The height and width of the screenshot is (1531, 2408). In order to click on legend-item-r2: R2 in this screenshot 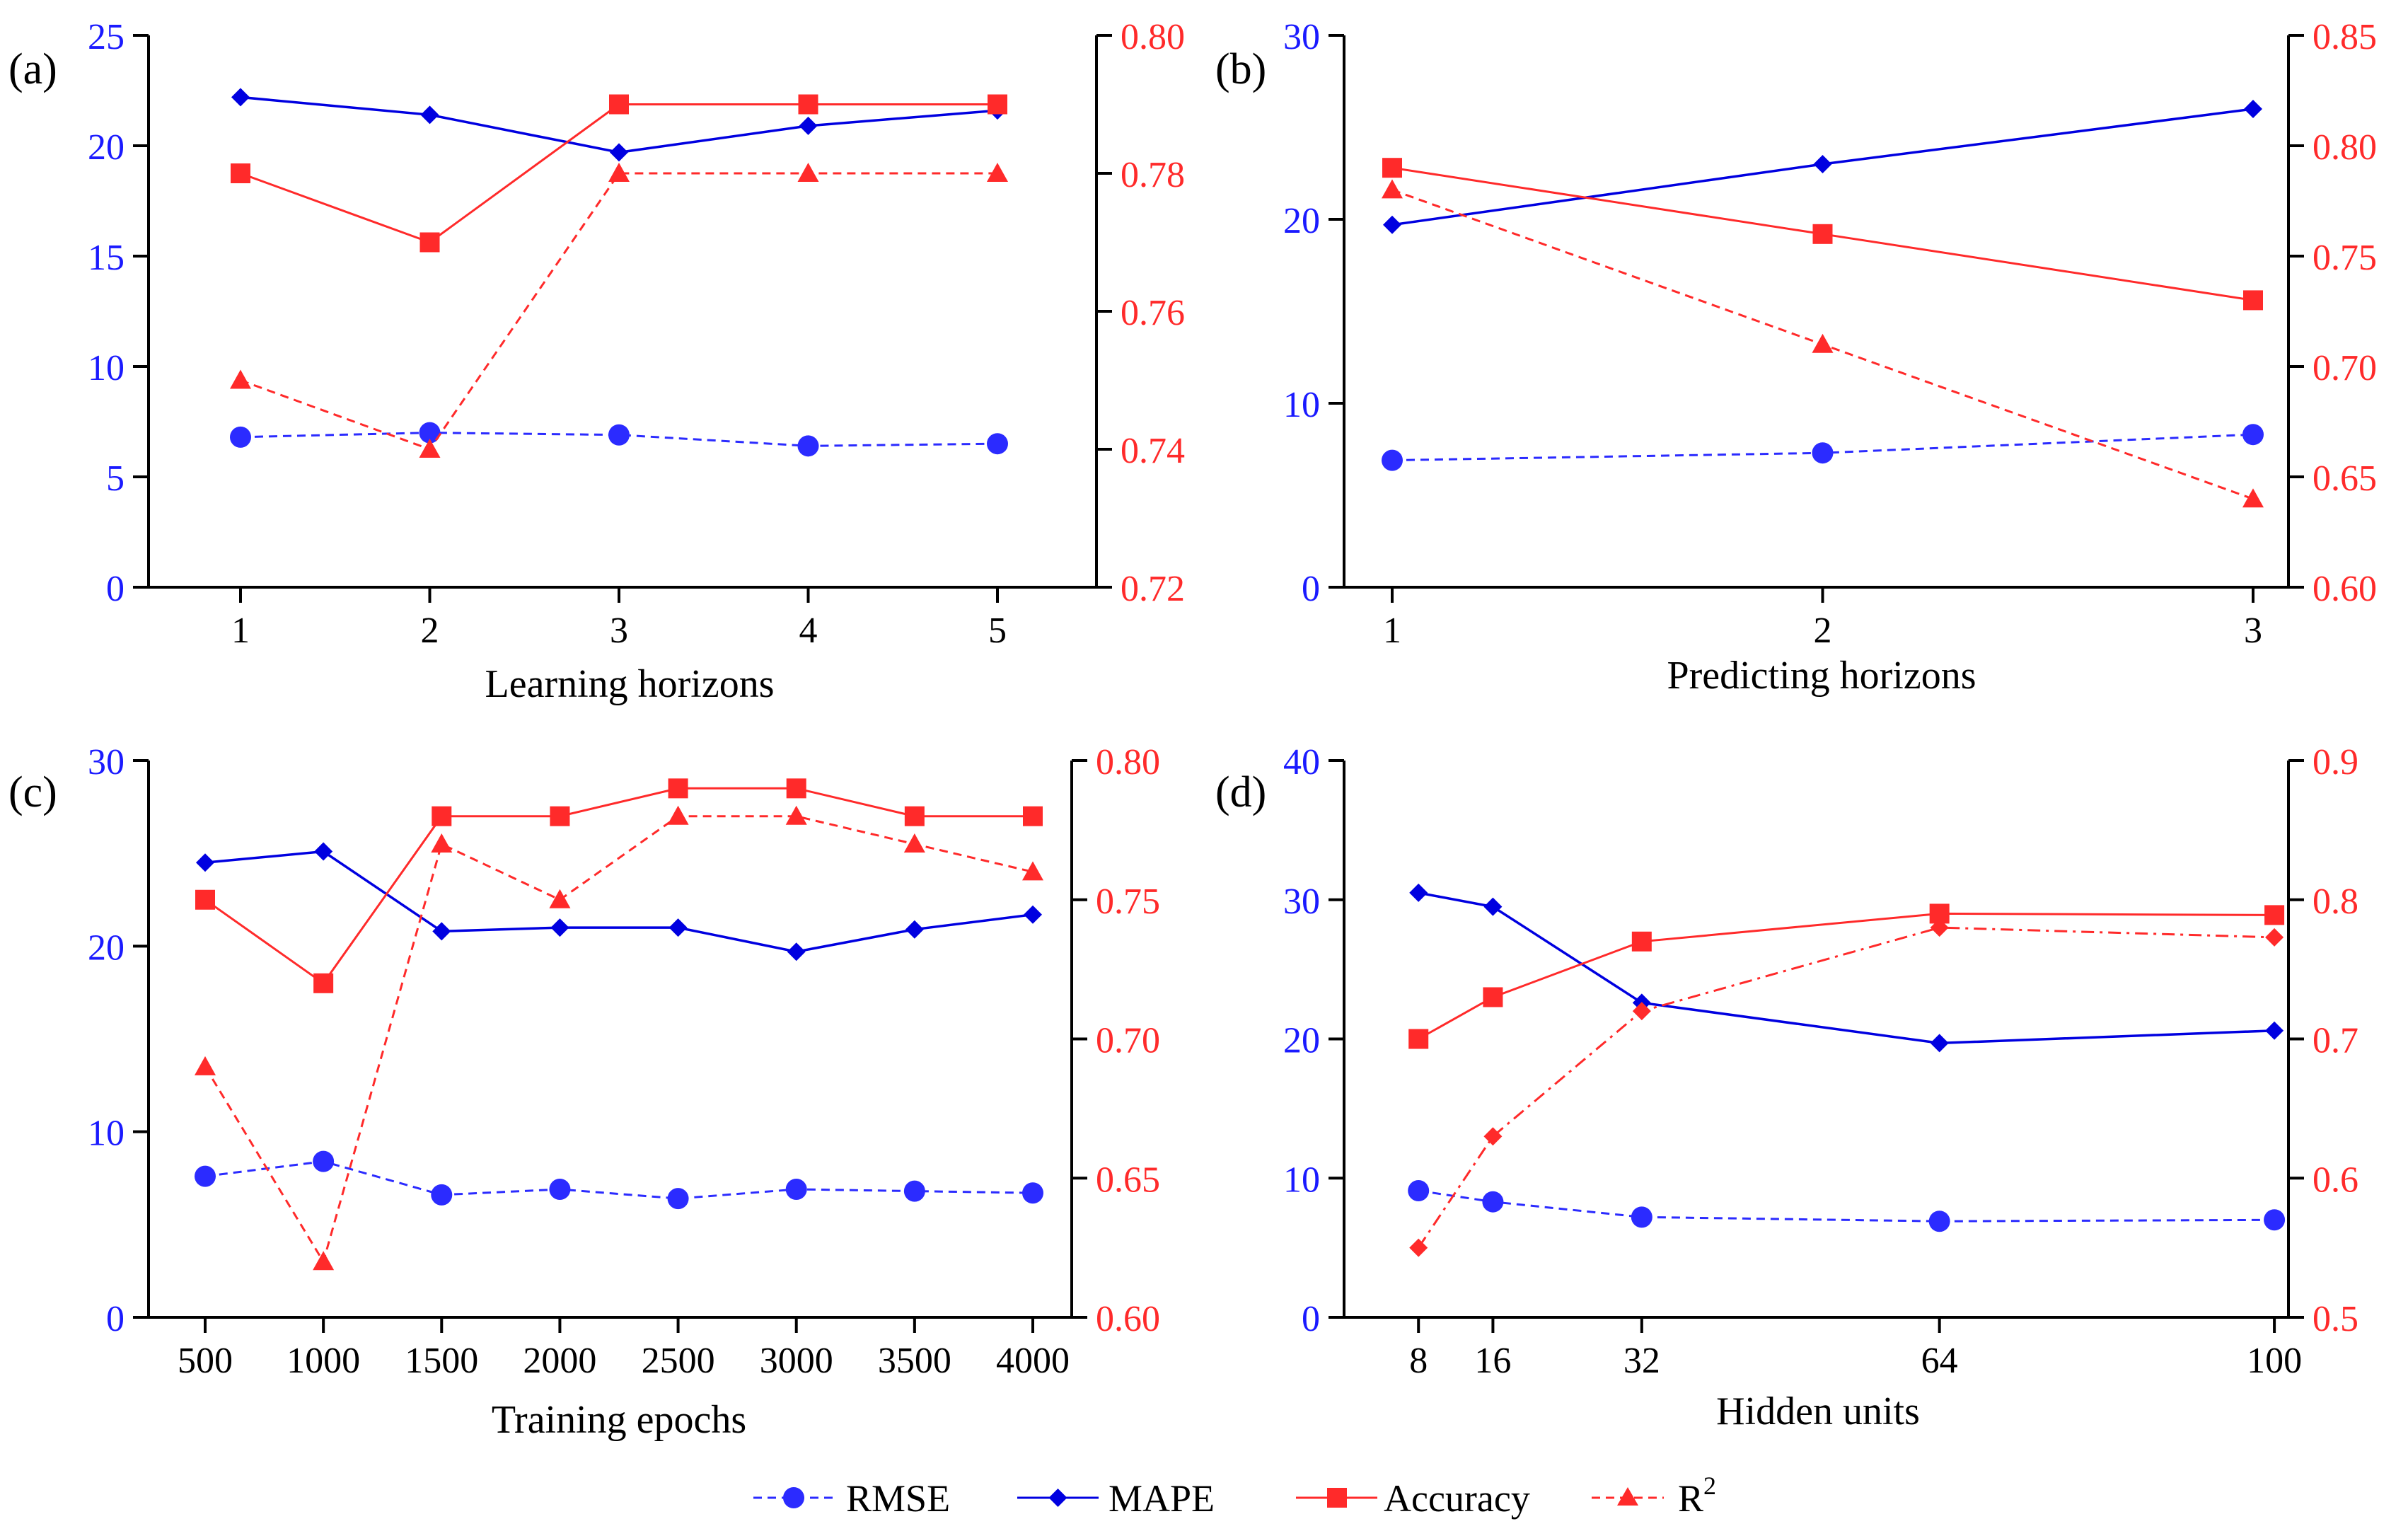, I will do `click(1654, 1496)`.